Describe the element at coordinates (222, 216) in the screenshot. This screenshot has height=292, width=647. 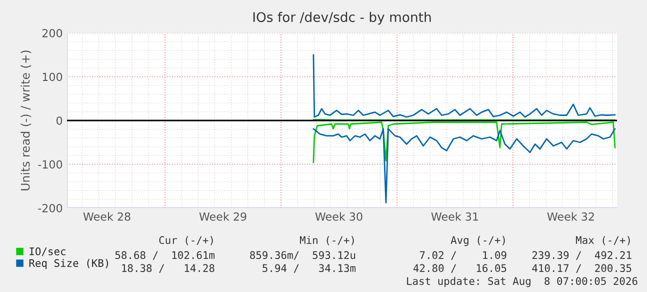
I see `x-tick-label: Week 29` at that location.